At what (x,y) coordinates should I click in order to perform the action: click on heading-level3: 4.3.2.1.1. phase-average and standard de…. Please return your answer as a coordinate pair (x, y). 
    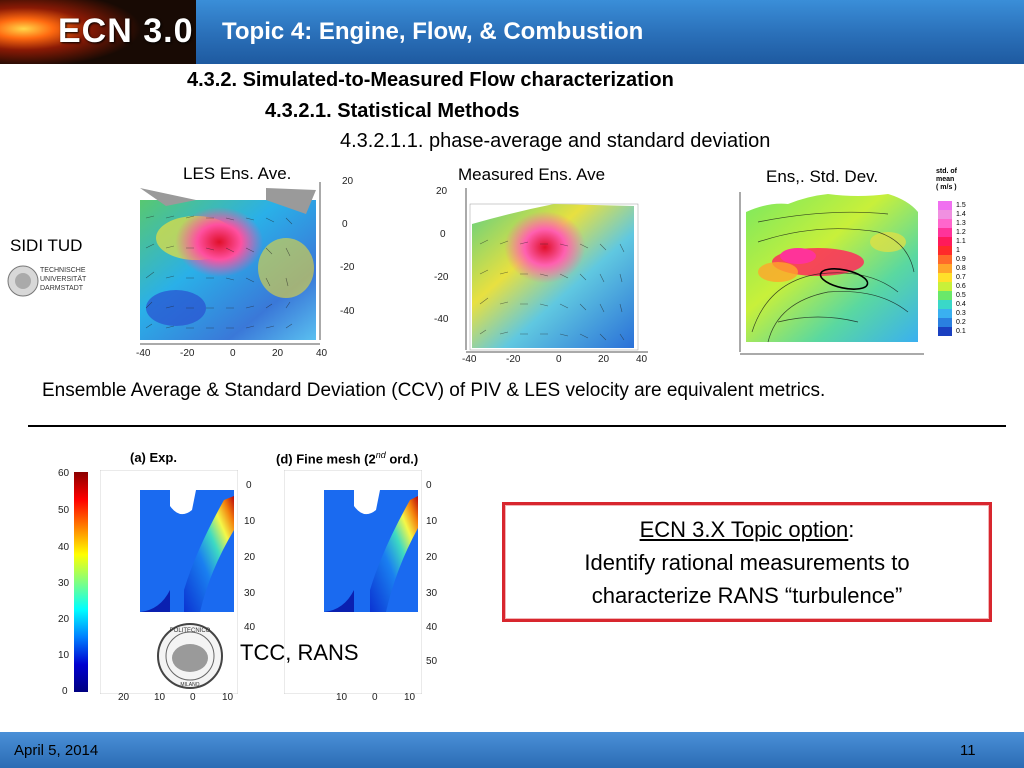
    Looking at the image, I should click on (555, 141).